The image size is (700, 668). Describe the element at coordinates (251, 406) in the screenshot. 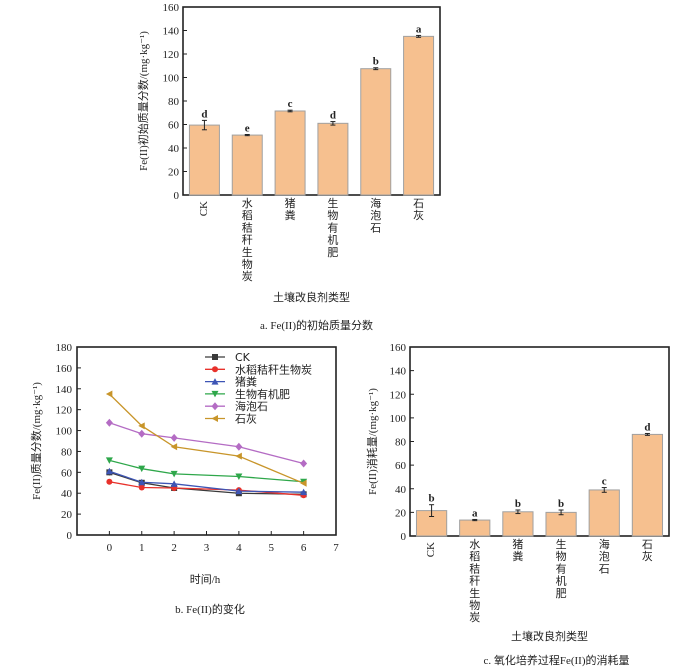

I see `legend-label: 海泡石` at that location.